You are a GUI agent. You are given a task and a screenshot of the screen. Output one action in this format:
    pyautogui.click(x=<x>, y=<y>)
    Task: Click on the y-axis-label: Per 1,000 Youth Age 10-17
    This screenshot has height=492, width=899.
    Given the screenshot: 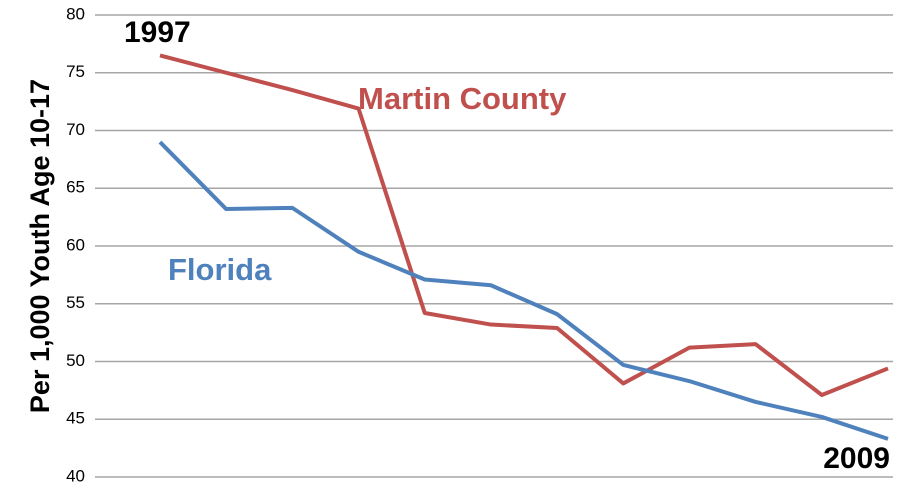 What is the action you would take?
    pyautogui.click(x=40, y=246)
    